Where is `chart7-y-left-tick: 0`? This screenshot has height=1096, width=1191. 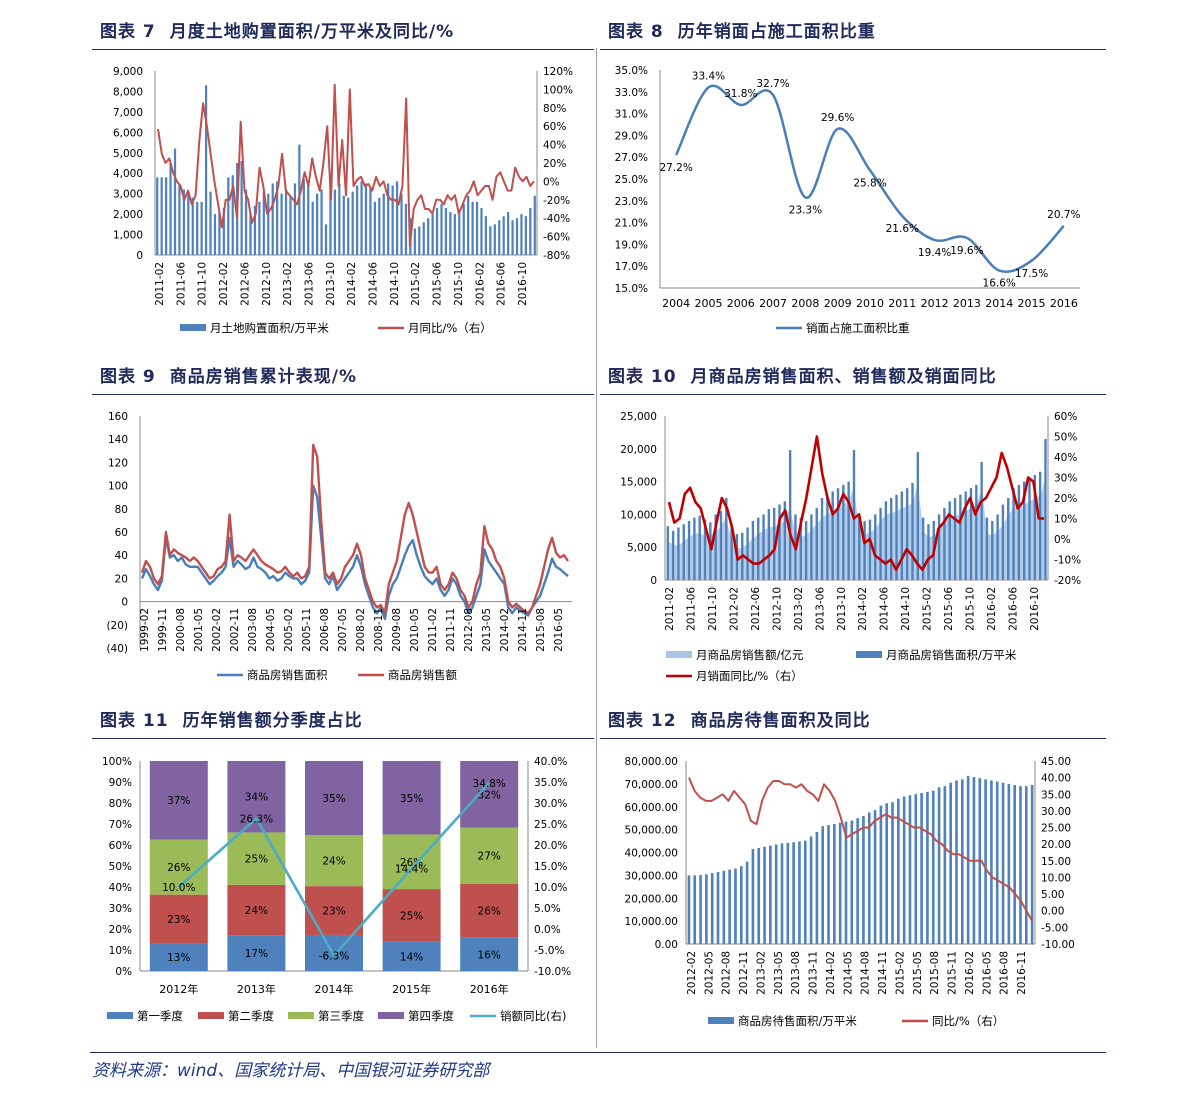 chart7-y-left-tick: 0 is located at coordinates (139, 256).